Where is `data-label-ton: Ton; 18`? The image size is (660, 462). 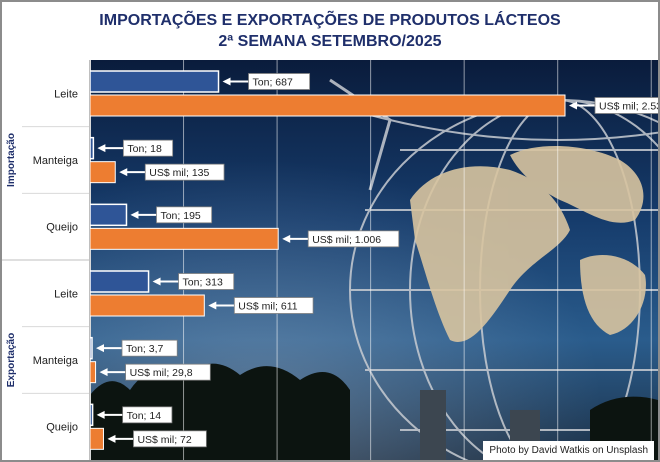
data-label-ton: Ton; 18 is located at coordinates (144, 149).